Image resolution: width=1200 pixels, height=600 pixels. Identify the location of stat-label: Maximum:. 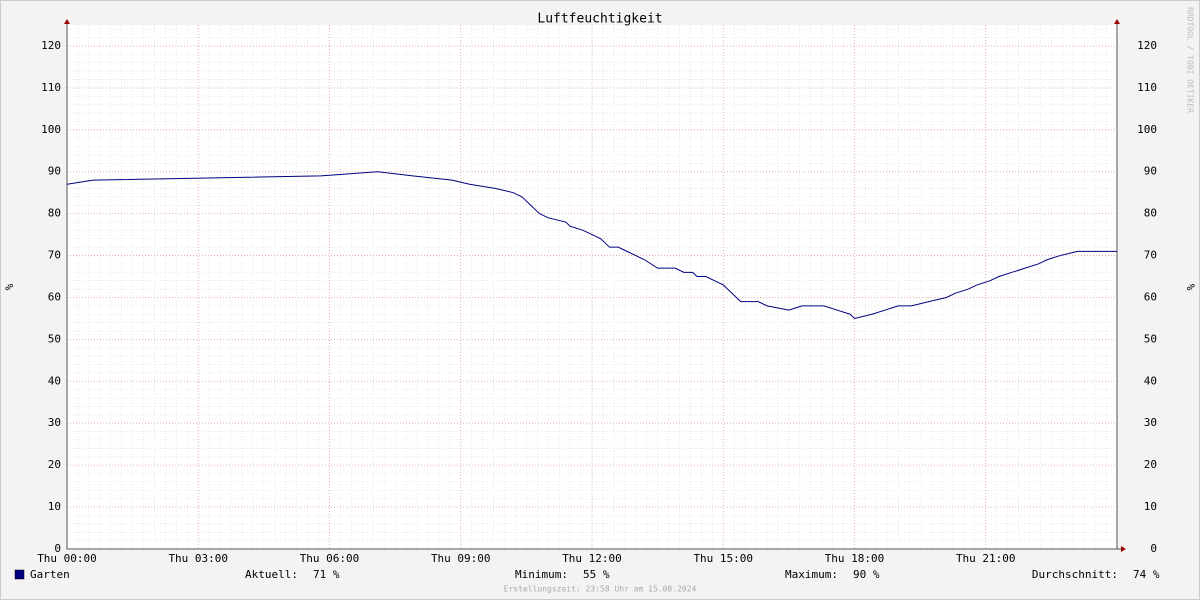
(811, 574).